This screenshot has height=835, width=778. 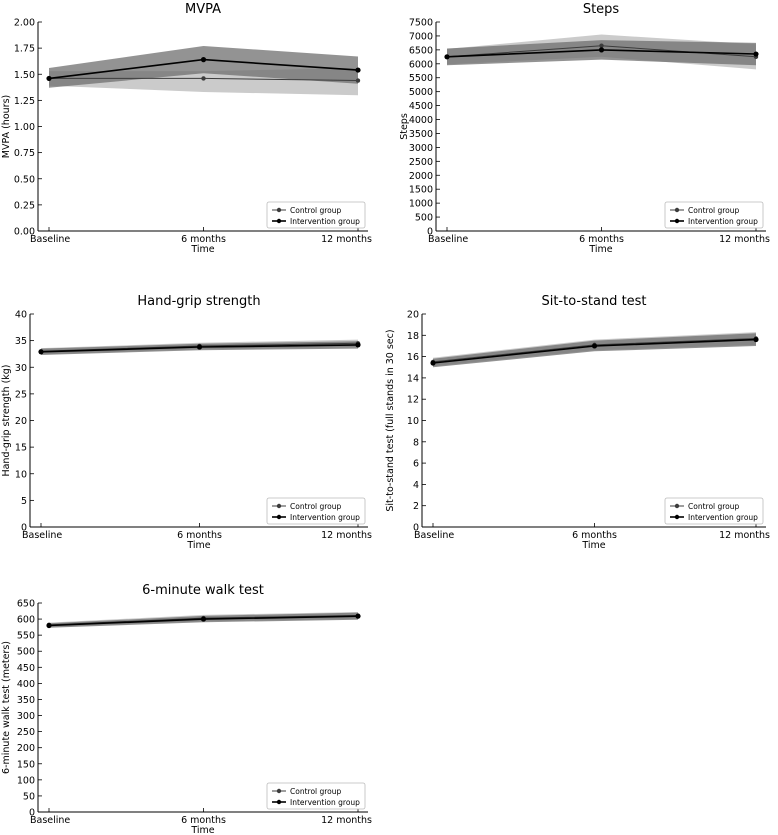 What do you see at coordinates (404, 126) in the screenshot?
I see `y-axis-label: Steps` at bounding box center [404, 126].